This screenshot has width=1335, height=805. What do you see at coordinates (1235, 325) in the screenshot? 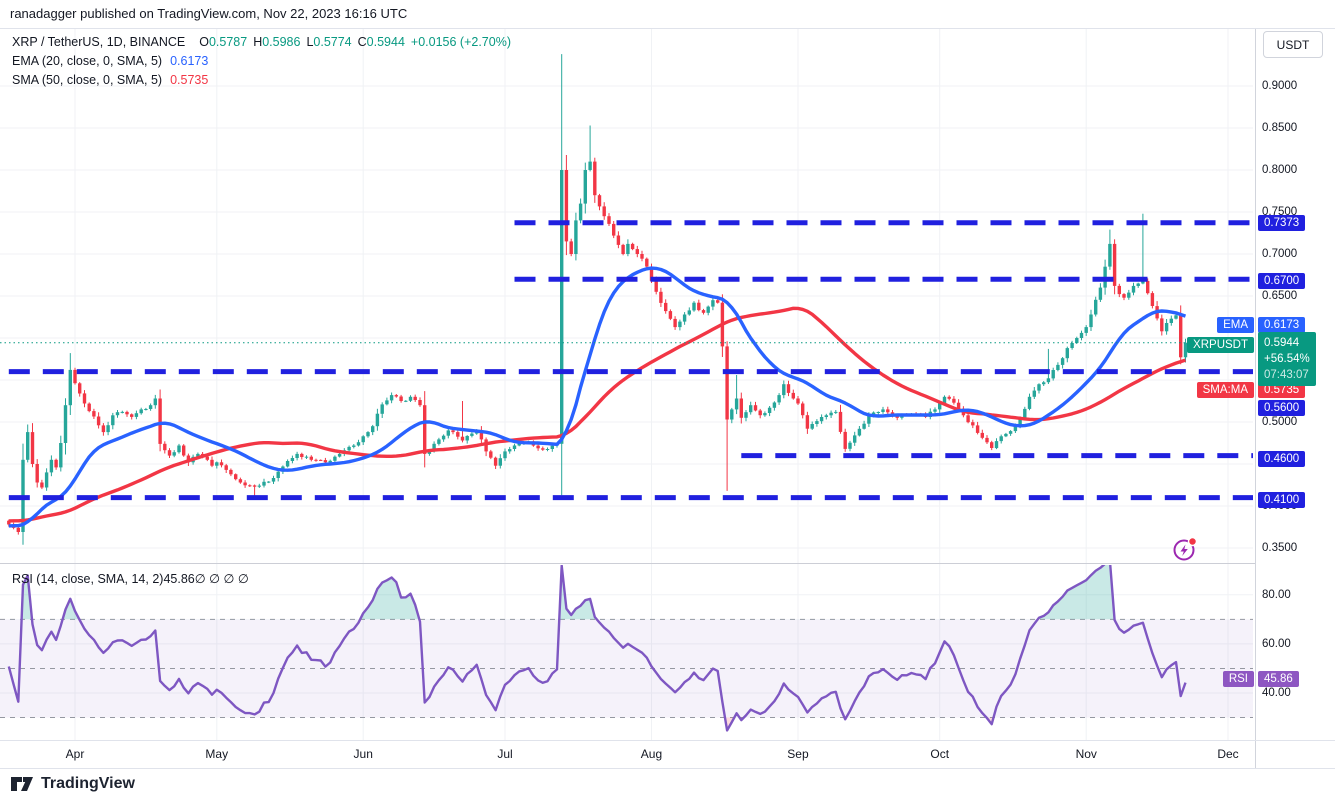
I see `ema-tag-badge: EMA` at bounding box center [1235, 325].